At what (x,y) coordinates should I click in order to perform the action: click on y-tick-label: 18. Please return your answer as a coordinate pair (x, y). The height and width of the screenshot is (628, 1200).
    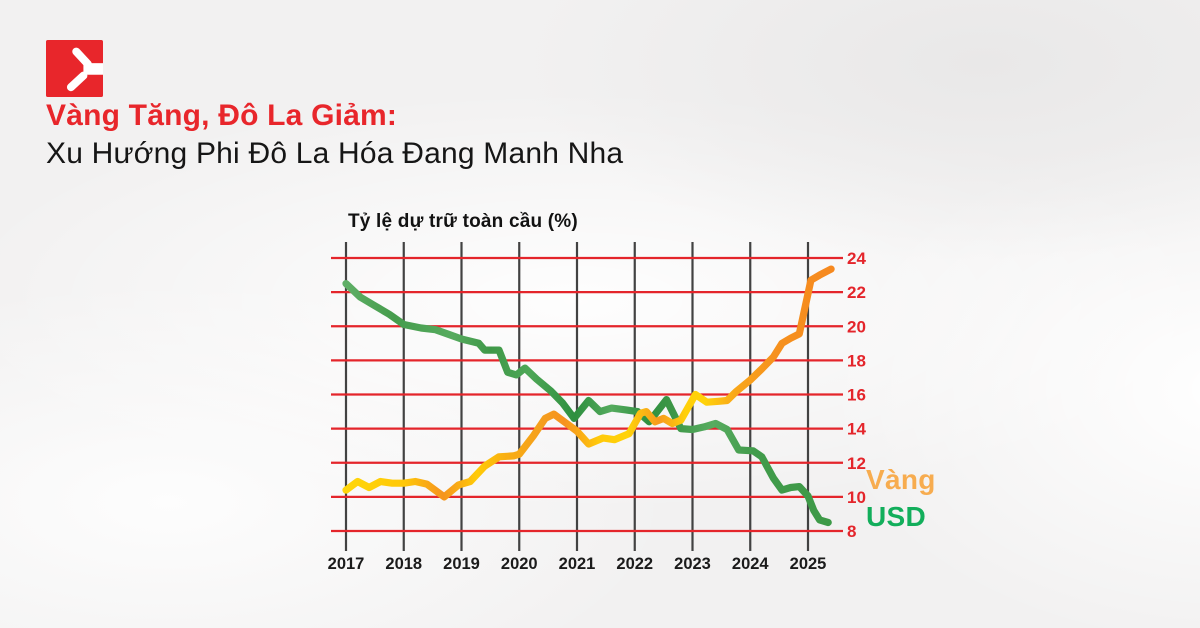
    Looking at the image, I should click on (856, 360).